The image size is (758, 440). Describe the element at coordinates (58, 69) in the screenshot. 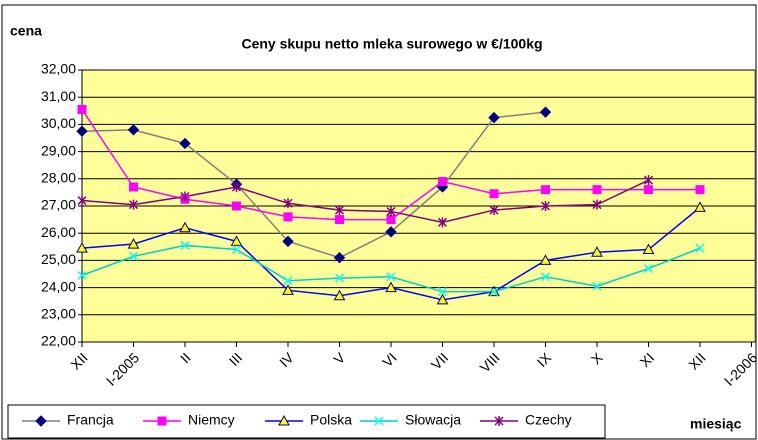

I see `y-tick-label: 32,00` at that location.